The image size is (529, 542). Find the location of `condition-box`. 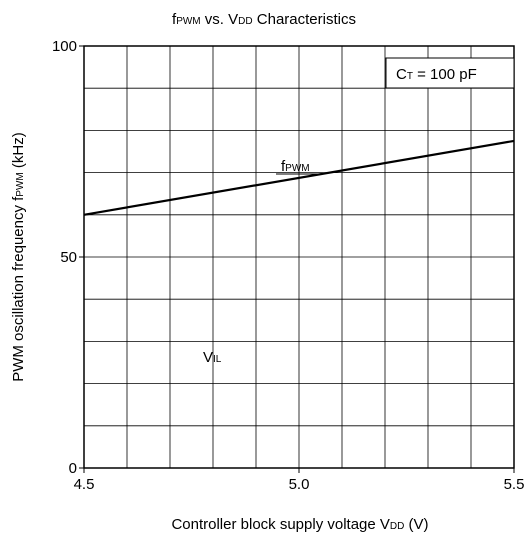

condition-box is located at coordinates (450, 73).